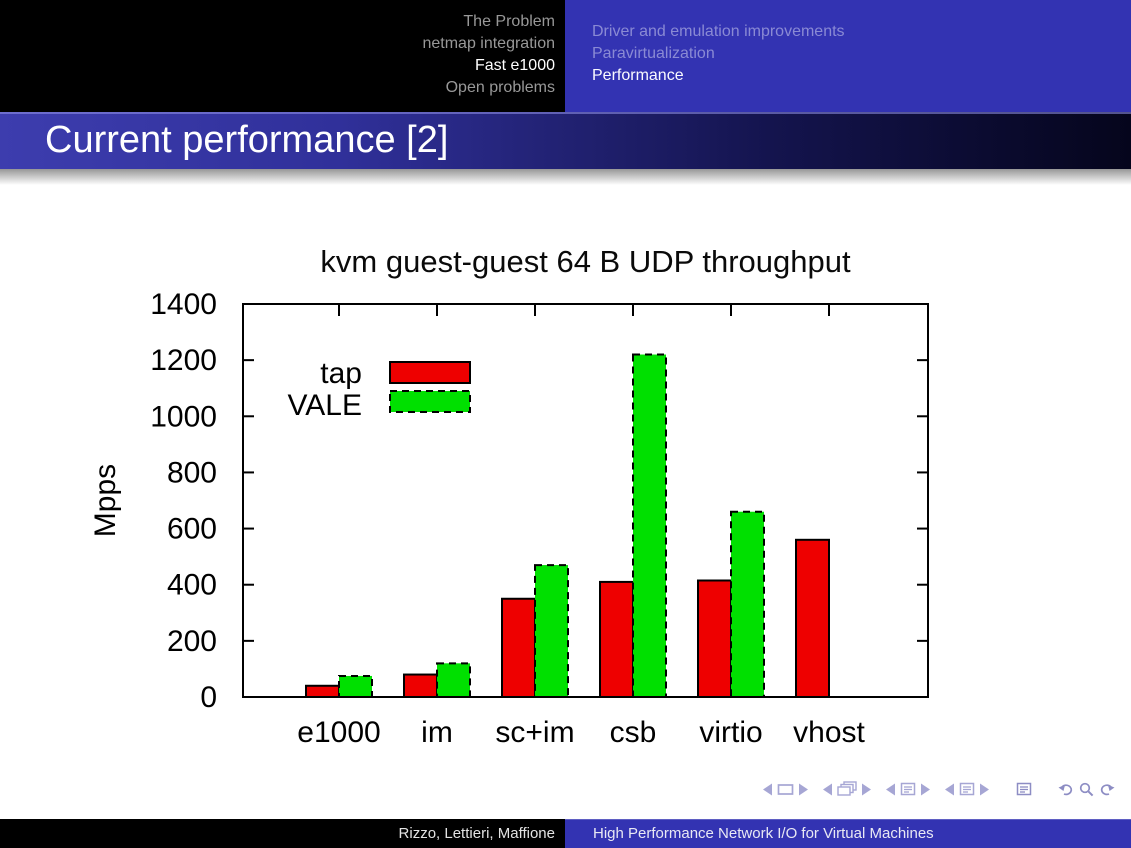 Image resolution: width=1131 pixels, height=848 pixels. Describe the element at coordinates (247, 140) in the screenshot. I see `frame-title: Current performance [2]` at that location.